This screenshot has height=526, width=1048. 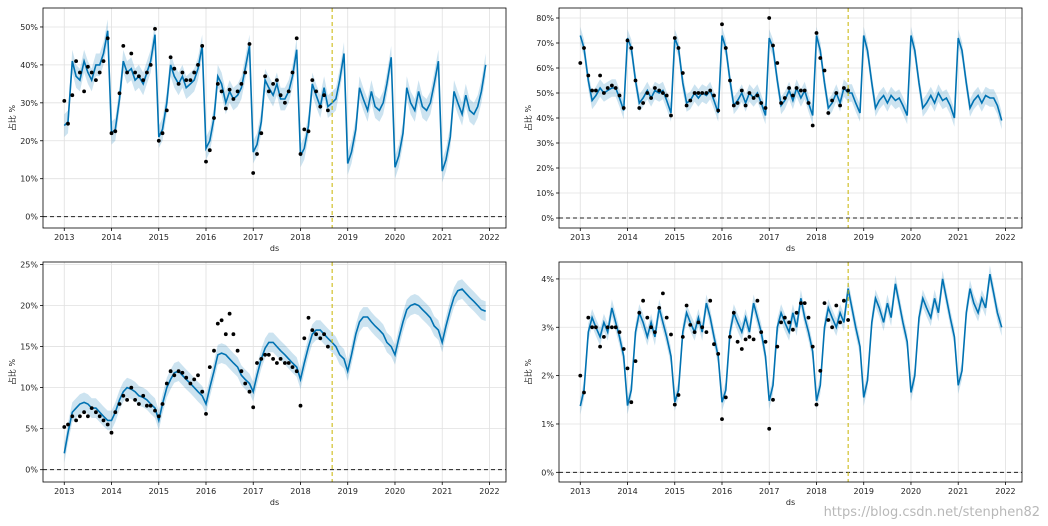 I want to click on y-tick-label: 5%, so click(x=31, y=429).